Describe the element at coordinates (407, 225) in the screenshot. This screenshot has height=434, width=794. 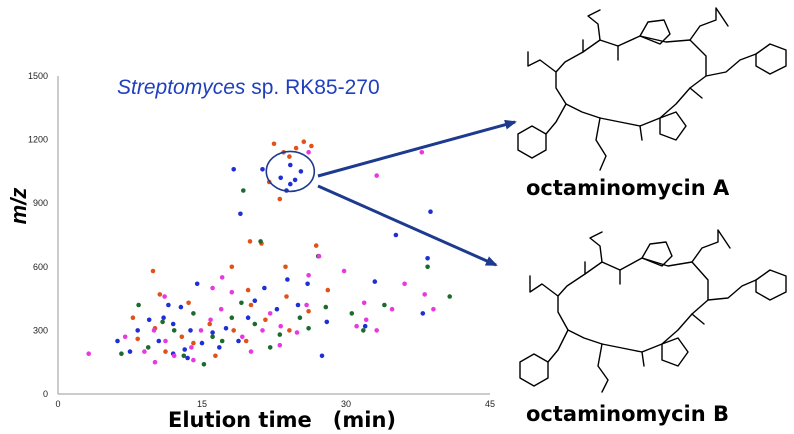
I see `arrow-to-octaminomycin-b` at that location.